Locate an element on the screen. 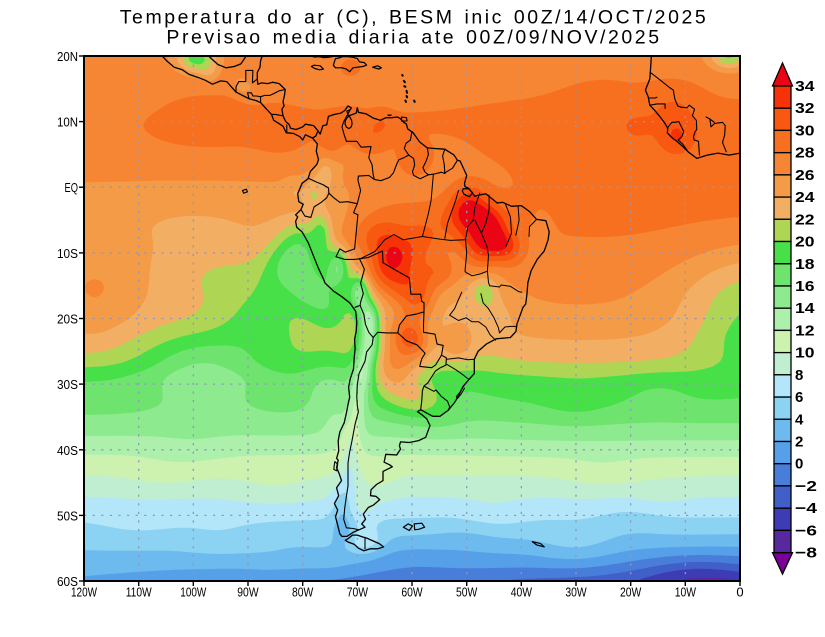 Image resolution: width=825 pixels, height=637 pixels. svg-text: 10W is located at coordinates (686, 592).